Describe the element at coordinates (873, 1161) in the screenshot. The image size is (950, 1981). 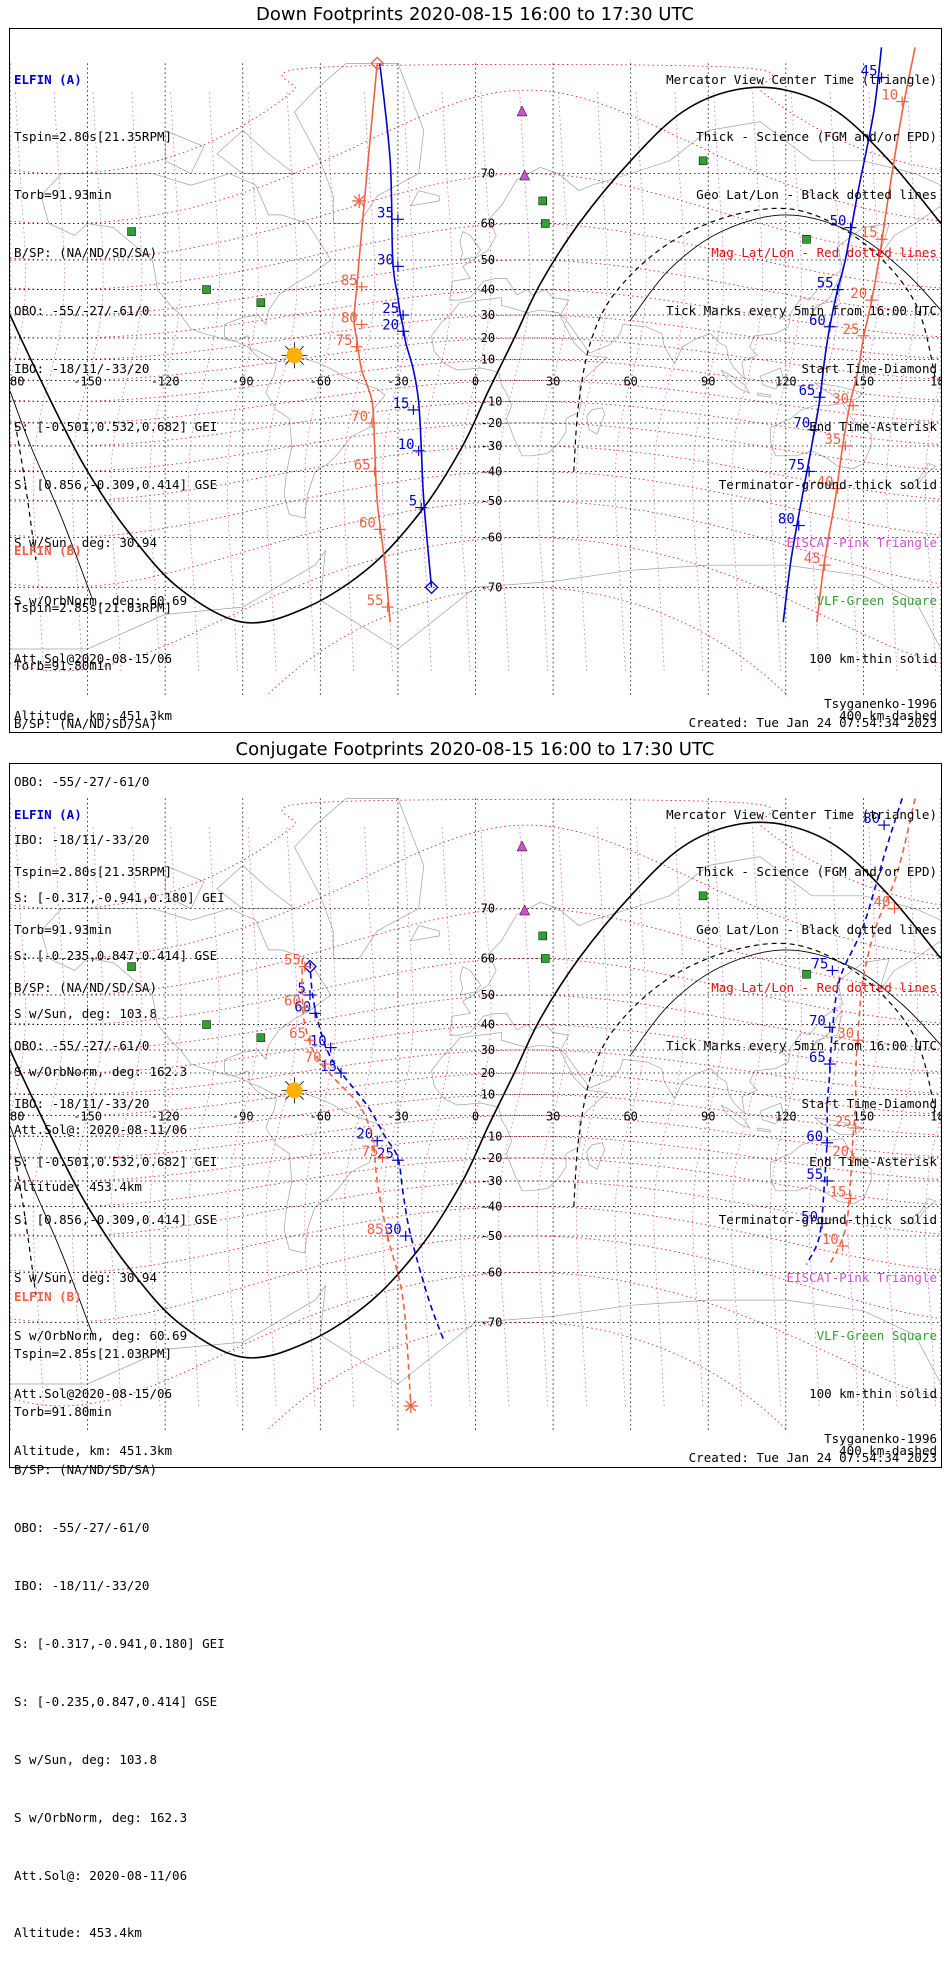
I see `legend-line: End Time-Asterisk` at that location.